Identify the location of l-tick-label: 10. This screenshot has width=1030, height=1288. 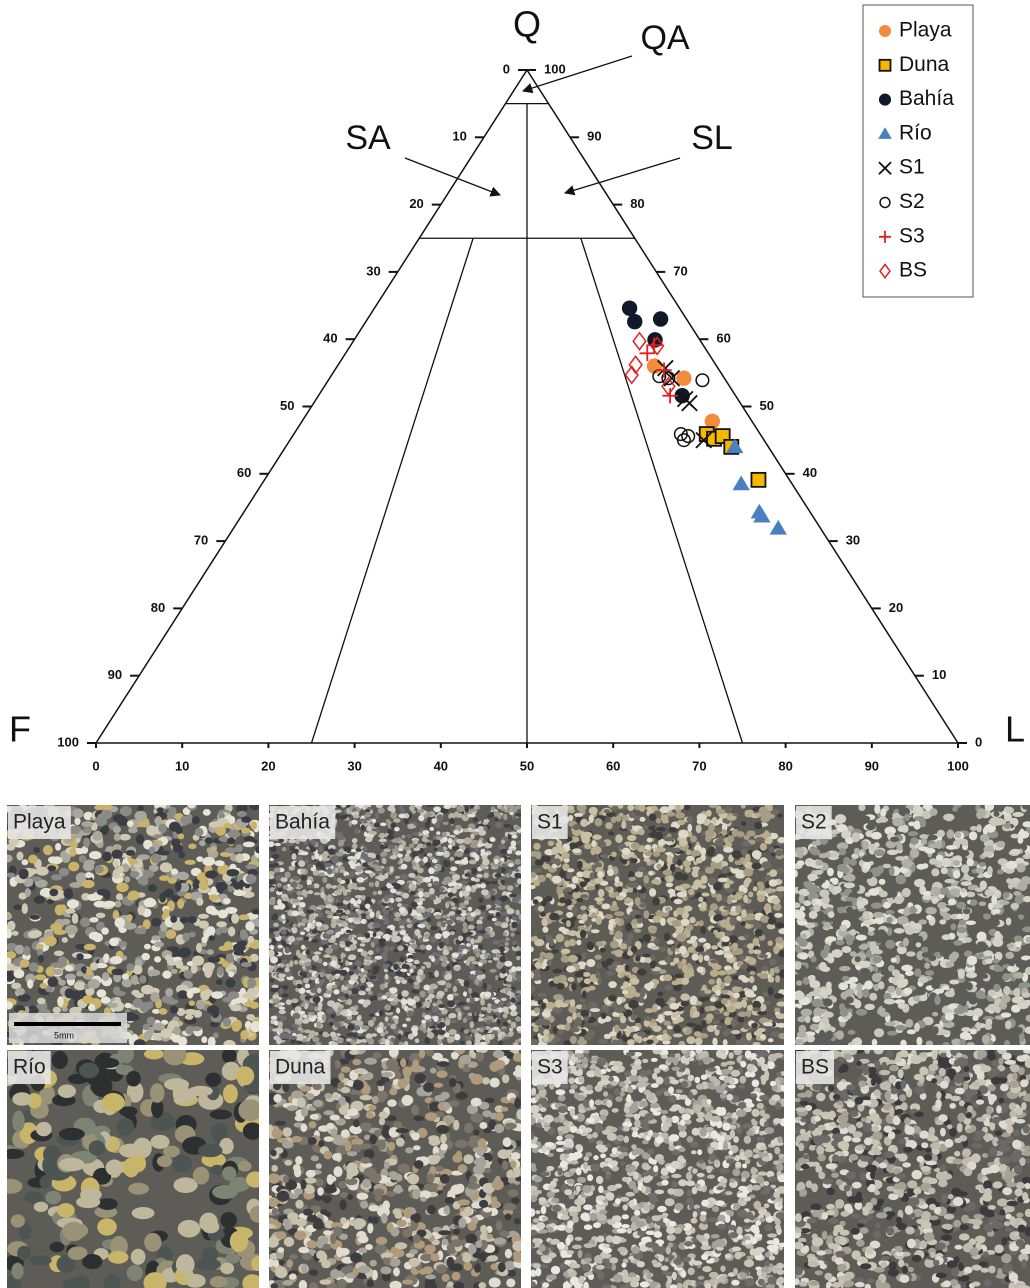
(182, 765).